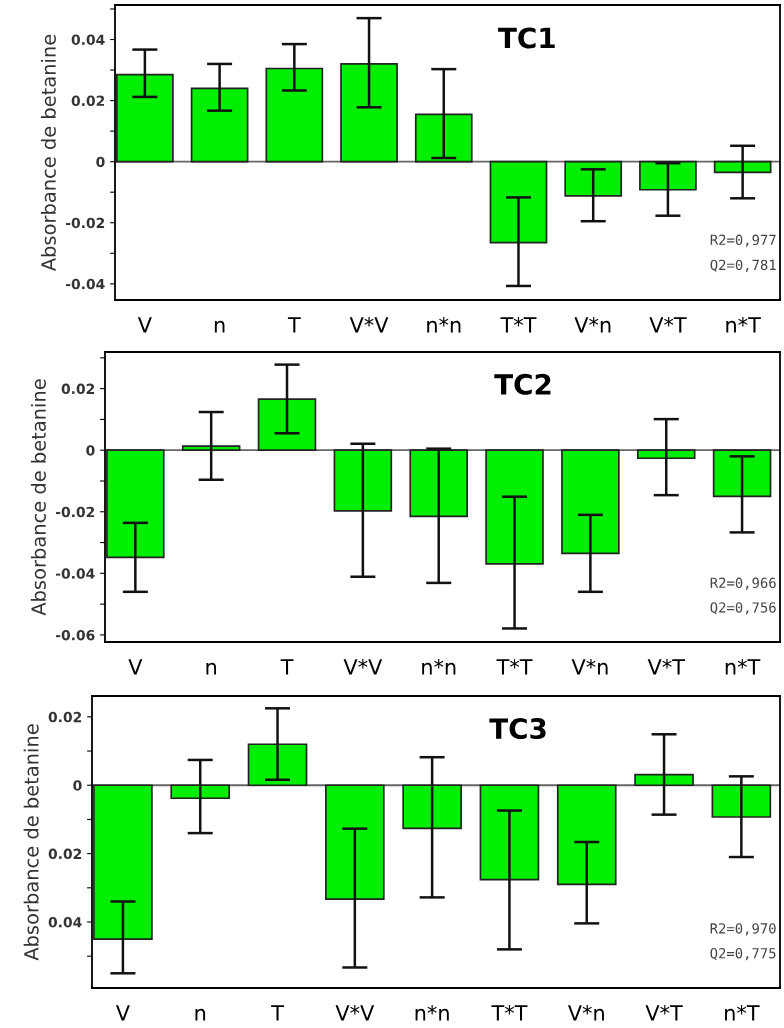  Describe the element at coordinates (522, 384) in the screenshot. I see `text: TC2` at that location.